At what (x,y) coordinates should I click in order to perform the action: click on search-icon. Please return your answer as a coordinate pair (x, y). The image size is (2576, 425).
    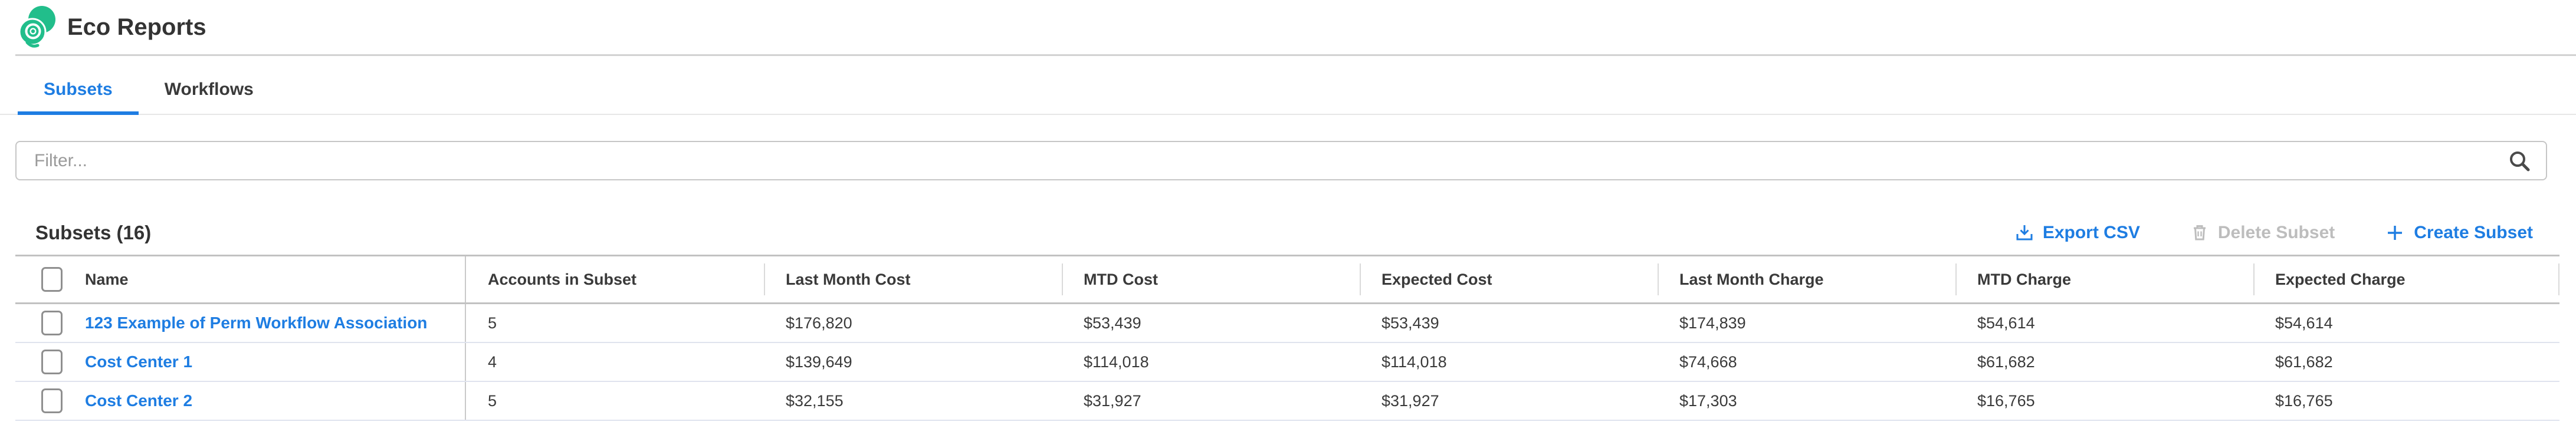
    Looking at the image, I should click on (2519, 161).